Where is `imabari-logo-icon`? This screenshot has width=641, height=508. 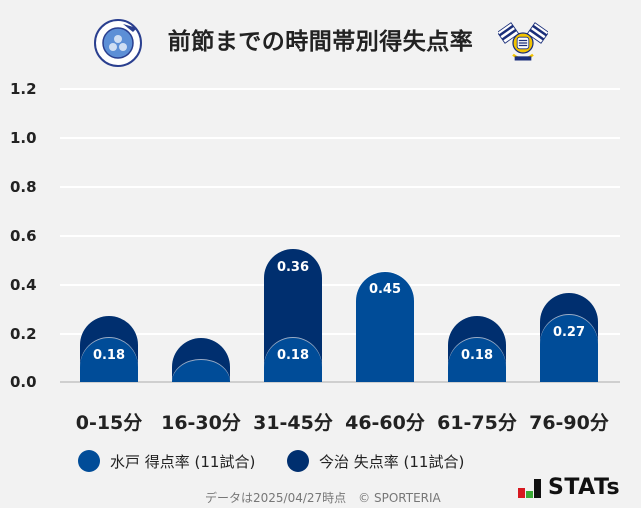 imabari-logo-icon is located at coordinates (523, 41).